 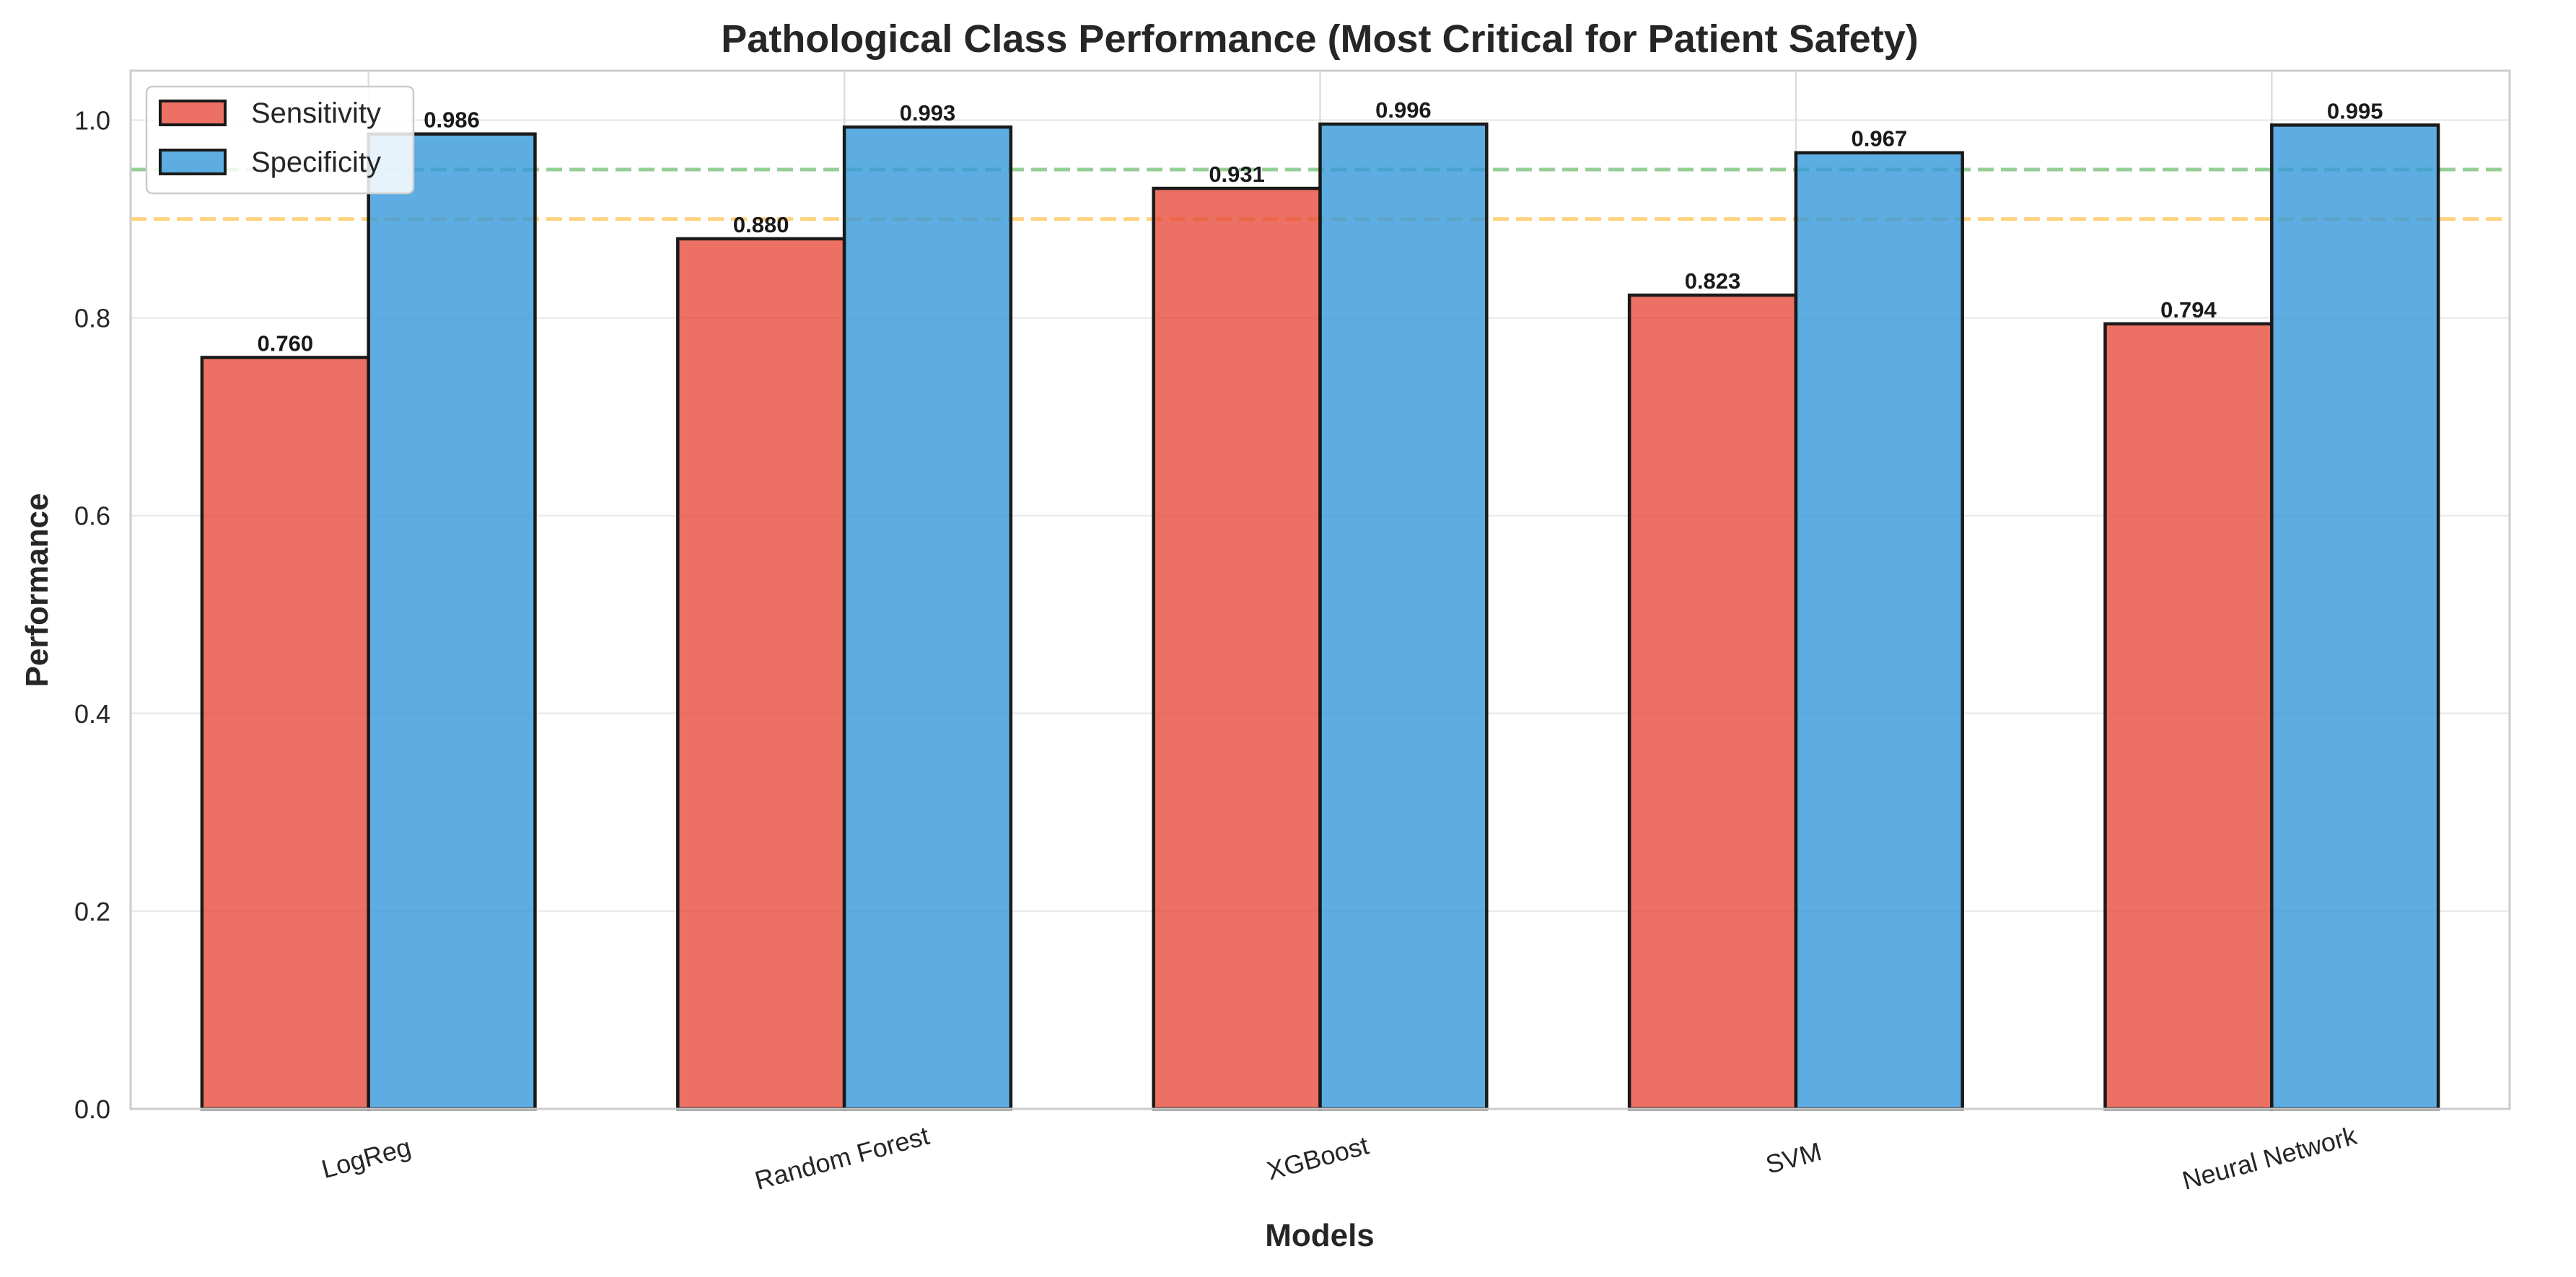 I want to click on x-tick-label: Random Forest, so click(x=842, y=1157).